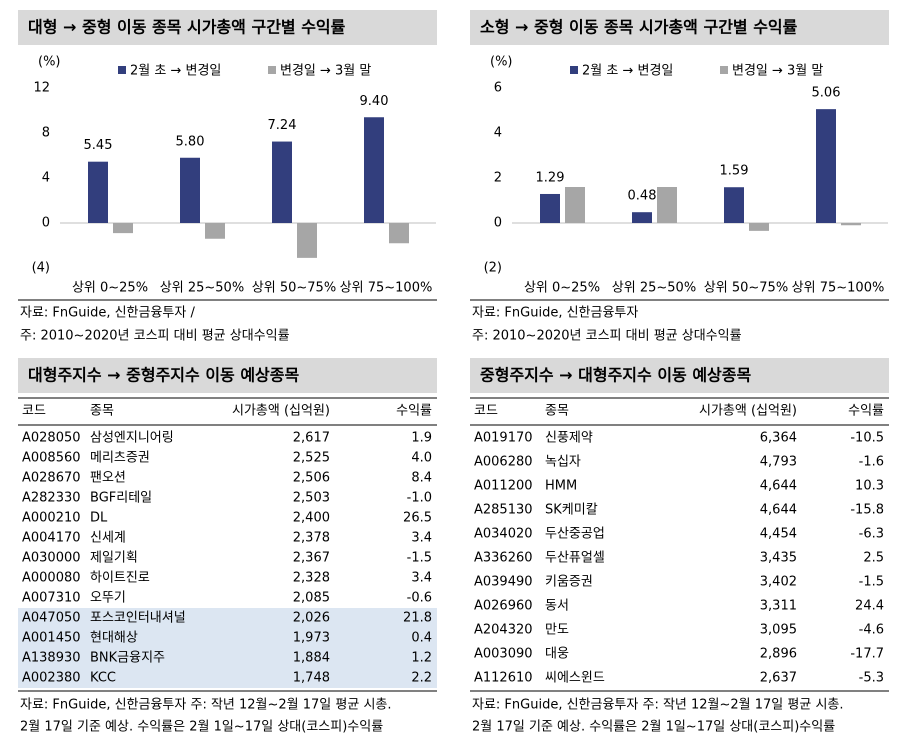 This screenshot has height=744, width=914. What do you see at coordinates (778, 486) in the screenshot?
I see `cell: 4,644` at bounding box center [778, 486].